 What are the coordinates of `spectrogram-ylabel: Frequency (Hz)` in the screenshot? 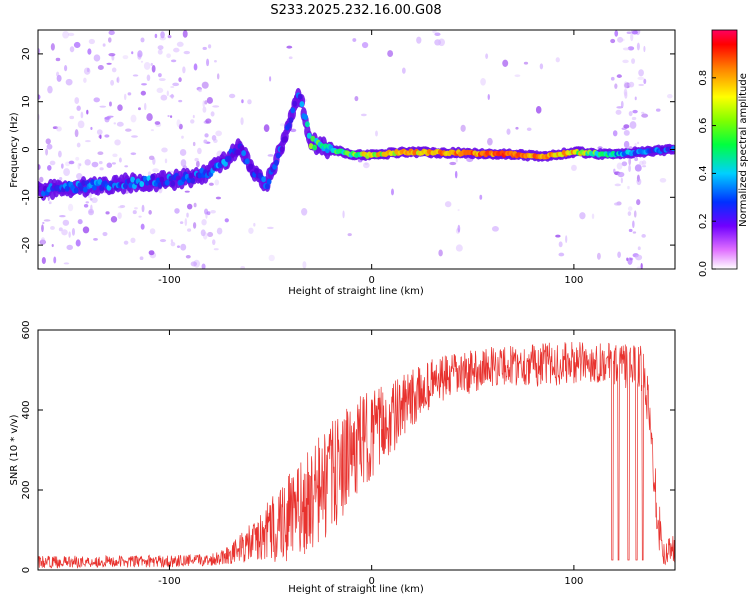 It's located at (14, 150).